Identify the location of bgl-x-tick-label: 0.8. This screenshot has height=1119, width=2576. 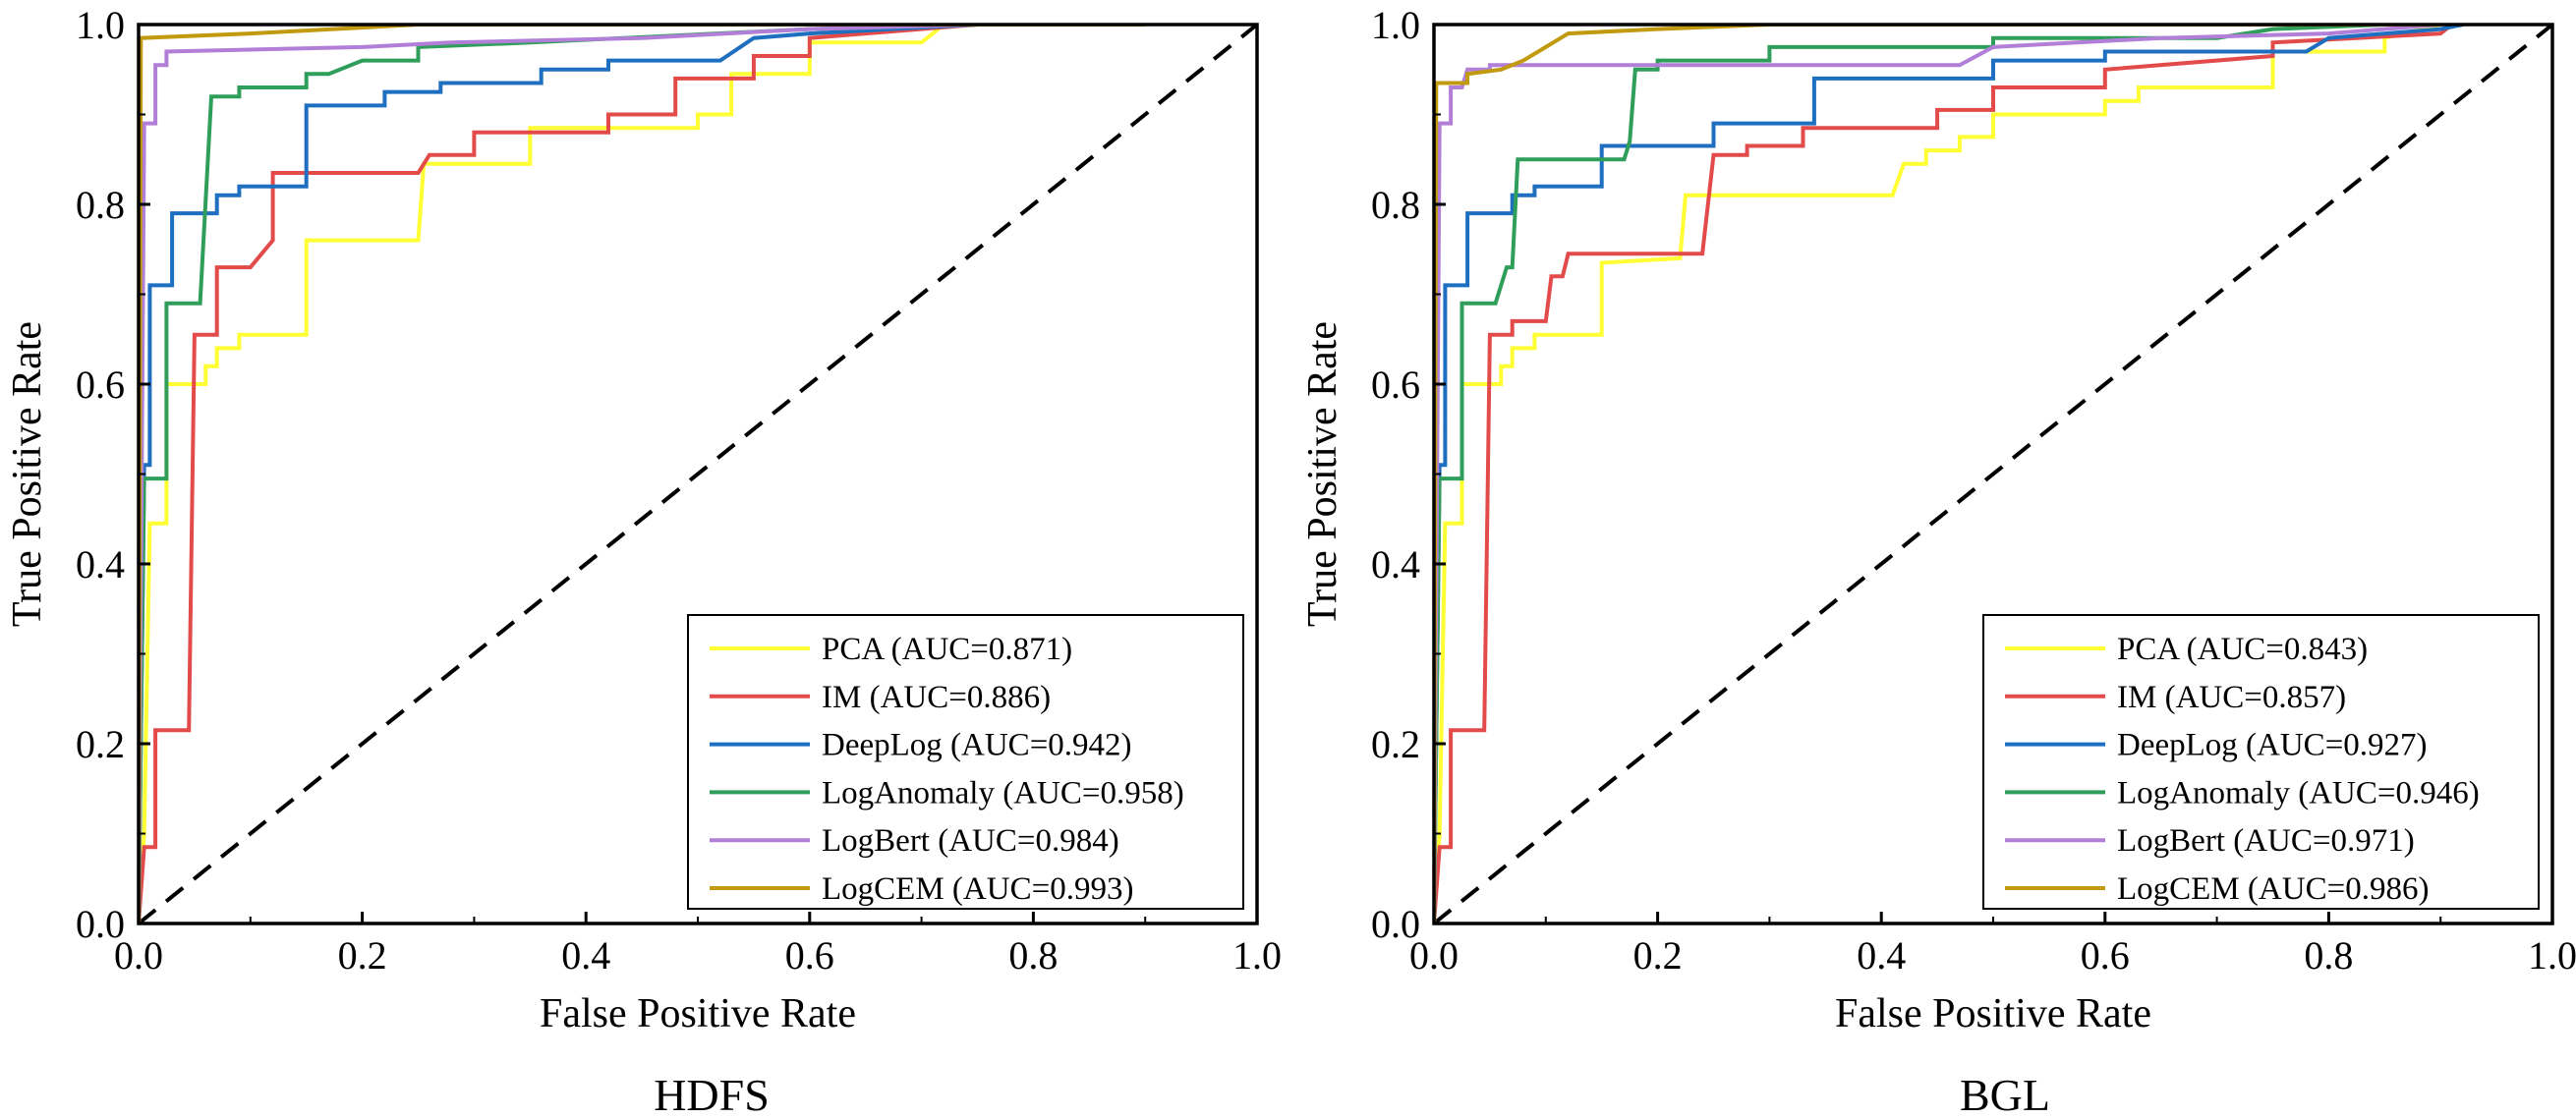
(2328, 956).